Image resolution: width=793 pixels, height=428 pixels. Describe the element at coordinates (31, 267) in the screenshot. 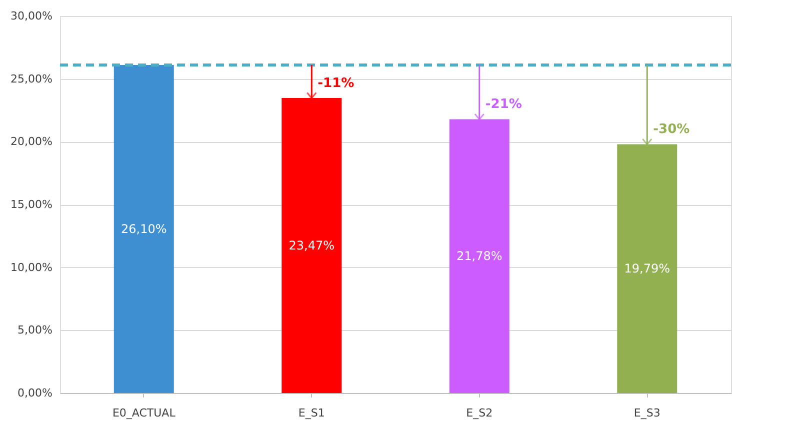

I see `y-tick-label: 10,00%` at that location.